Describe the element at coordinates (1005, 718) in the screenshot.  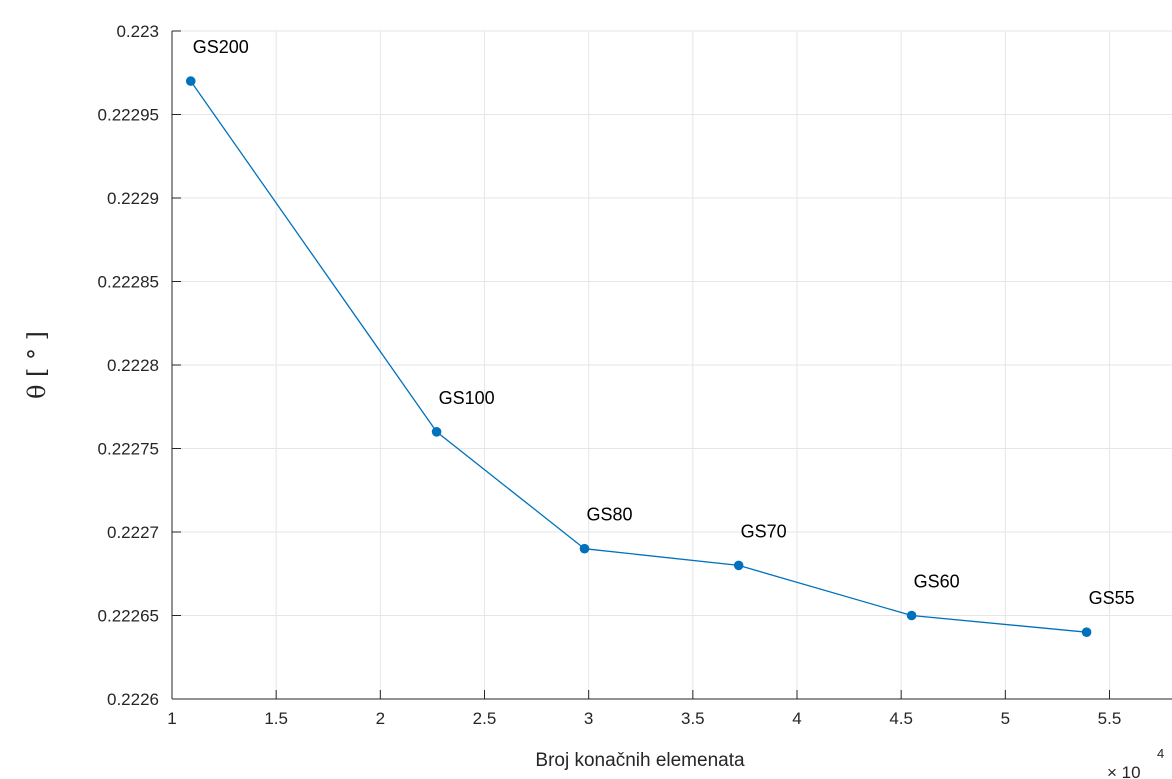
I see `x-tick-label: 5` at that location.